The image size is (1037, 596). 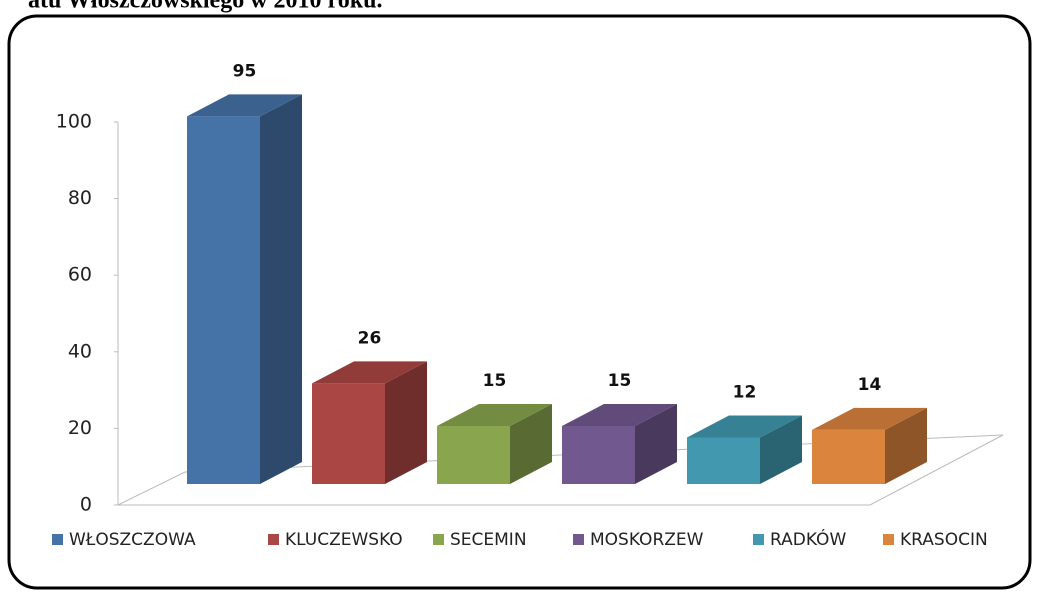 I want to click on y-tick-label: 80, so click(x=80, y=198).